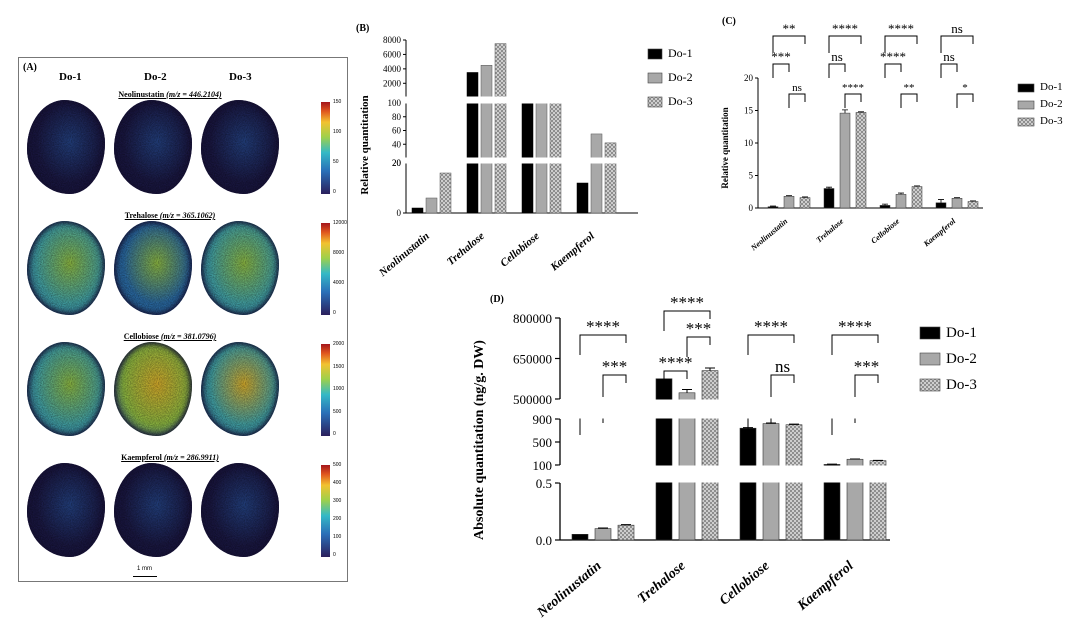  Describe the element at coordinates (532, 318) in the screenshot. I see `y-tick-label: 800000` at that location.